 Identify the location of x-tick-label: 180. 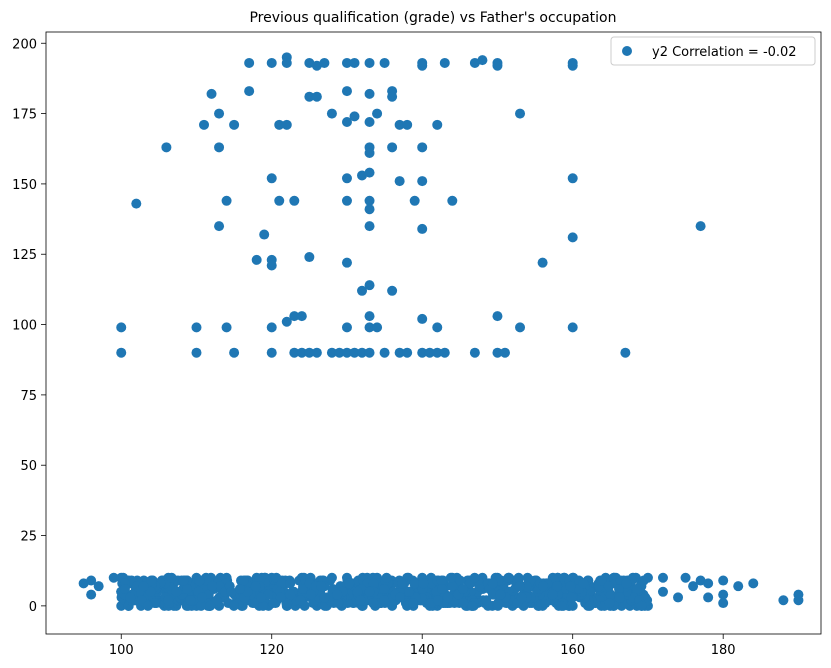
(723, 650).